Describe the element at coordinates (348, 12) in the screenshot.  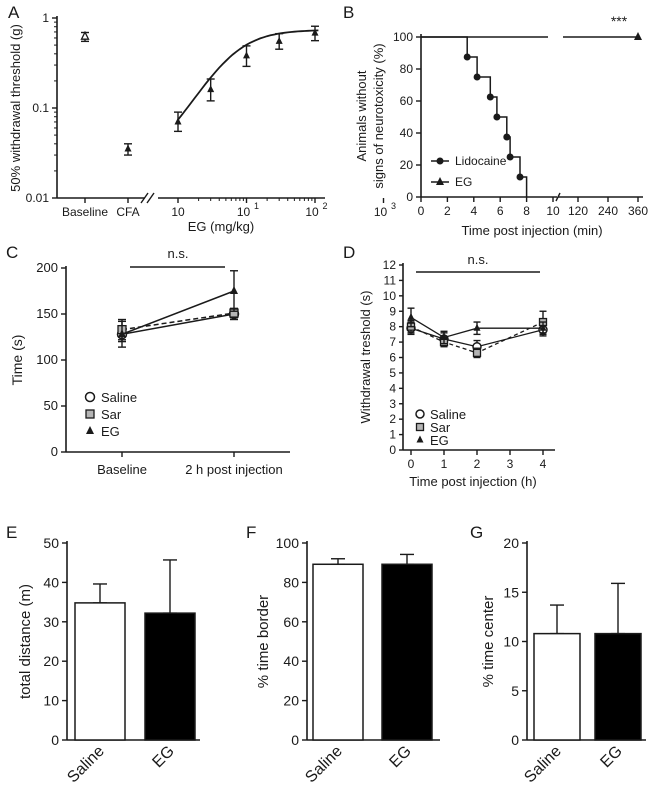
I see `panel-label-b: B` at that location.